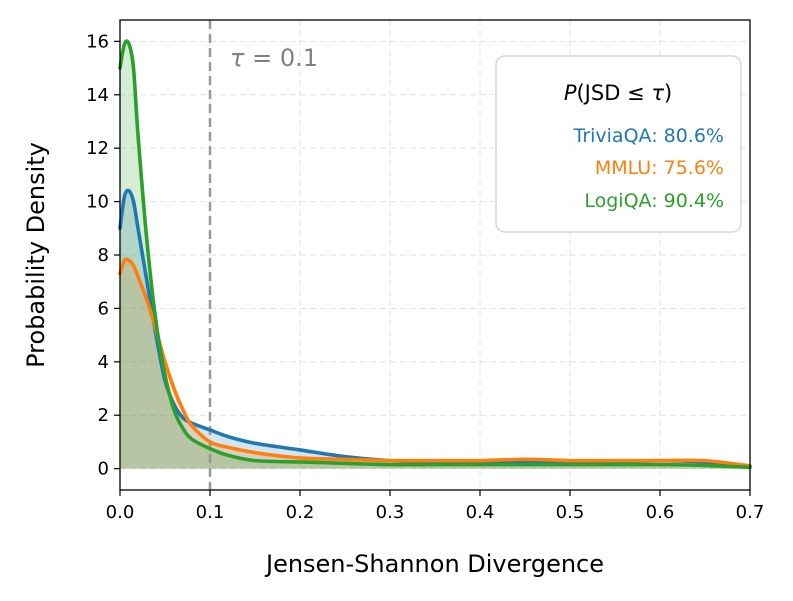  What do you see at coordinates (657, 93) in the screenshot?
I see `legend-title-tau: τ` at bounding box center [657, 93].